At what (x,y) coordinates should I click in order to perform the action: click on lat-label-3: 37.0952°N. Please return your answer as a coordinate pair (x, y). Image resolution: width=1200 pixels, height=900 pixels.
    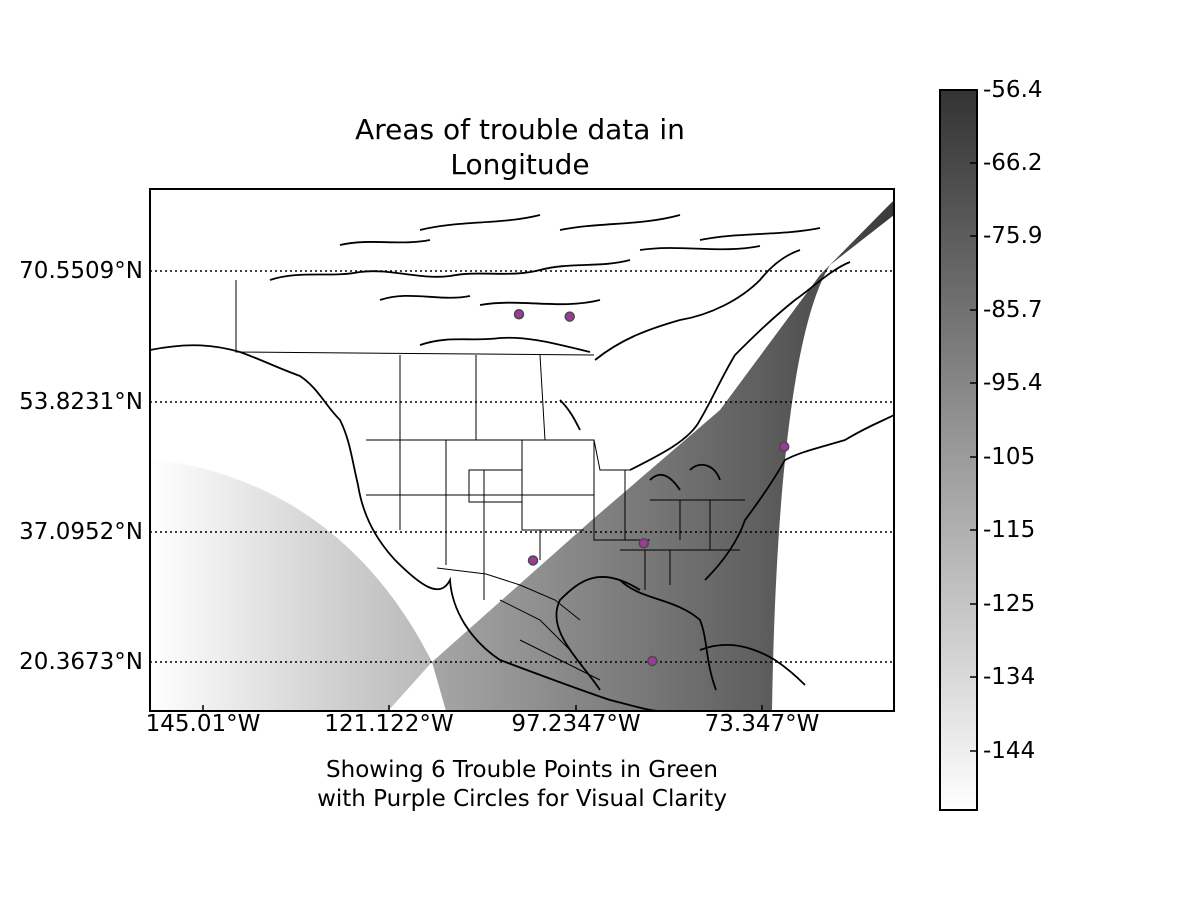
    Looking at the image, I should click on (81, 532).